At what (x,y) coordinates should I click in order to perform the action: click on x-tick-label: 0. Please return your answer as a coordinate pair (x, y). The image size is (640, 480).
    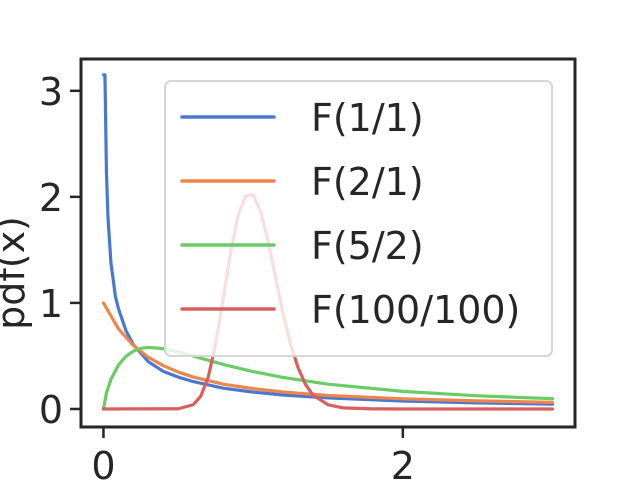
    Looking at the image, I should click on (103, 462).